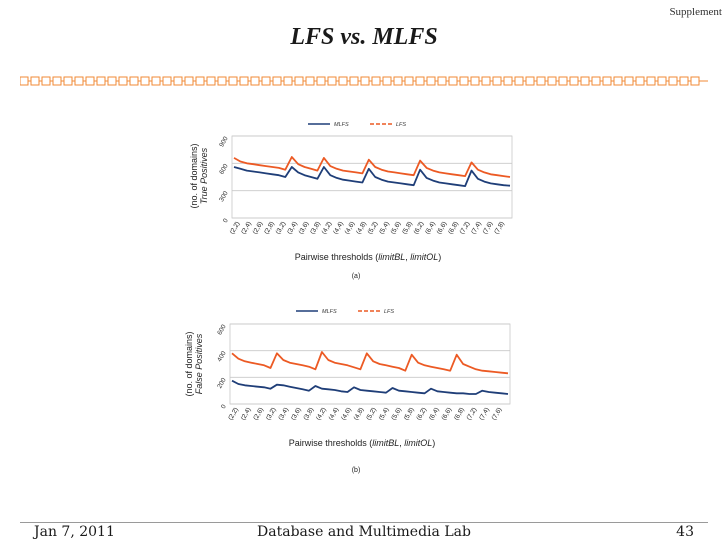  I want to click on decorative-square-bar, so click(364, 81).